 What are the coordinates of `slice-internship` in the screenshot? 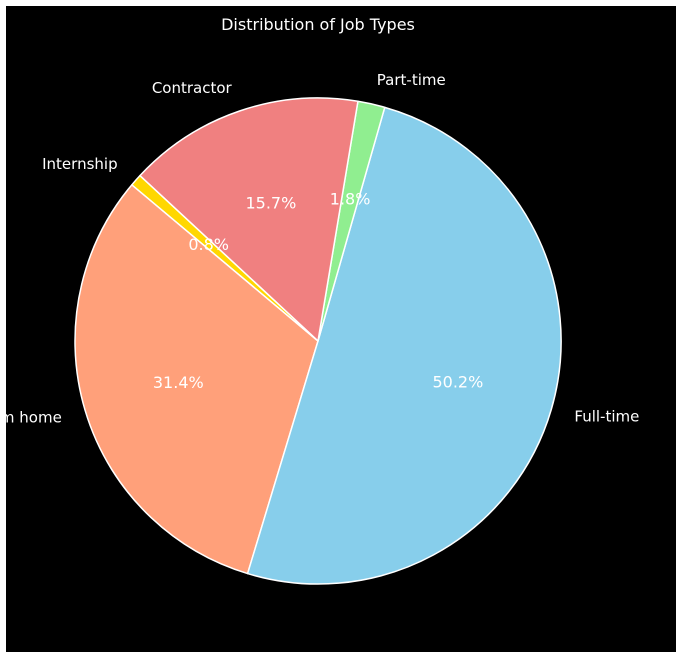 It's located at (225, 258).